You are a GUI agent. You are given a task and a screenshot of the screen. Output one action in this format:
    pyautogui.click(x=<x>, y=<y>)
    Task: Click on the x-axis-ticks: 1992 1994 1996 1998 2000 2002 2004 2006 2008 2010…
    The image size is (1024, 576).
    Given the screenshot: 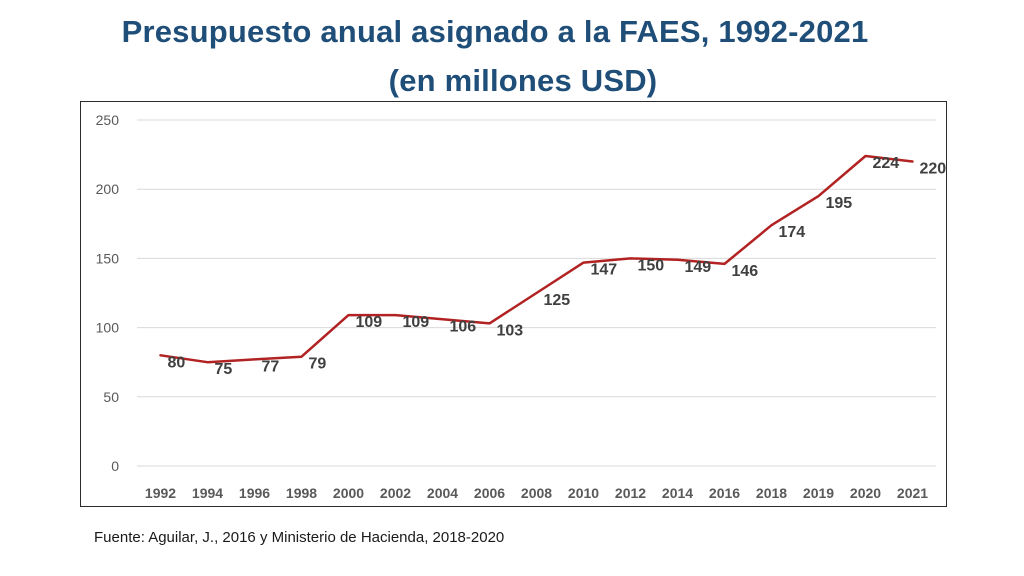 What is the action you would take?
    pyautogui.click(x=536, y=493)
    